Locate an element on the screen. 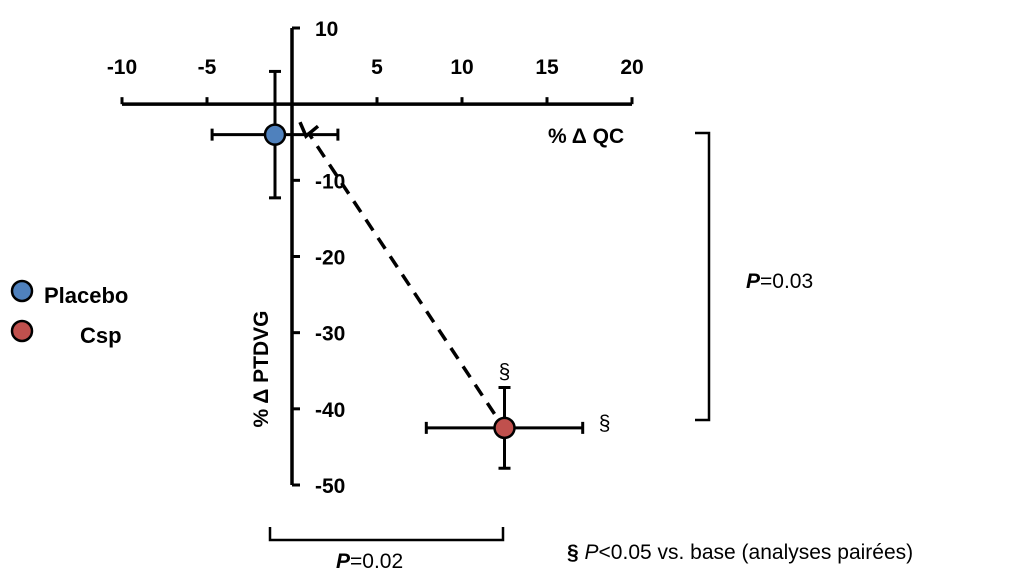 The width and height of the screenshot is (1018, 573). x-tick-label: 15 is located at coordinates (547, 67).